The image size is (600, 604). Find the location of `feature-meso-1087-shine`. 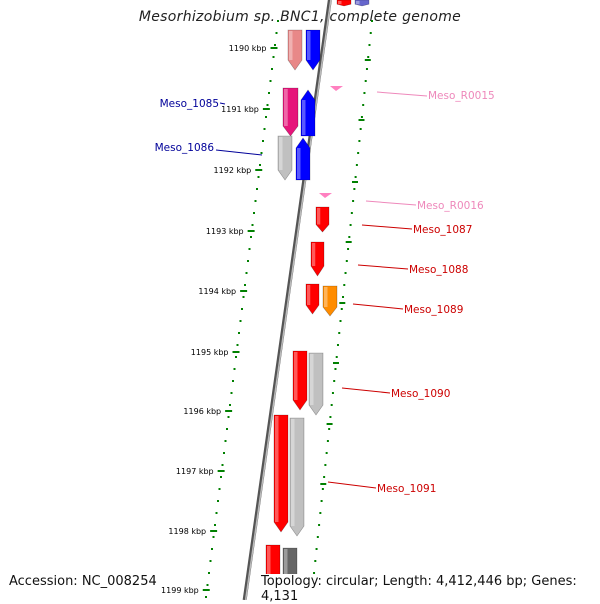

feature-meso-1087-shine is located at coordinates (319, 216).